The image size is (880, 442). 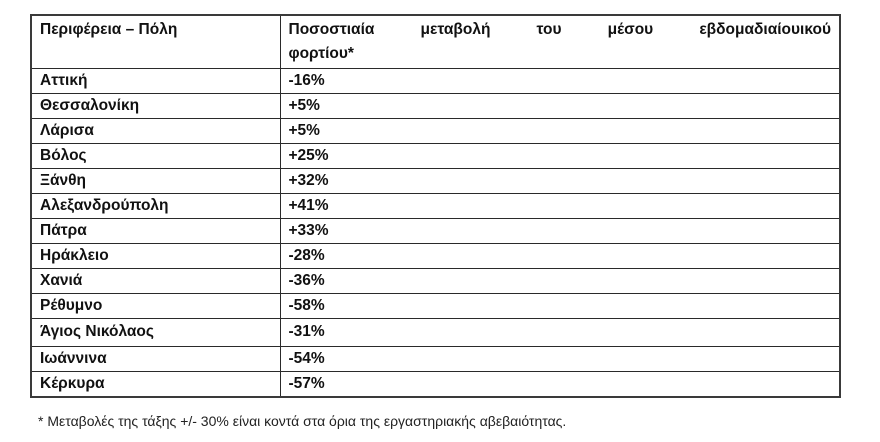 What do you see at coordinates (155, 231) in the screenshot?
I see `region-cell: Πάτρα` at bounding box center [155, 231].